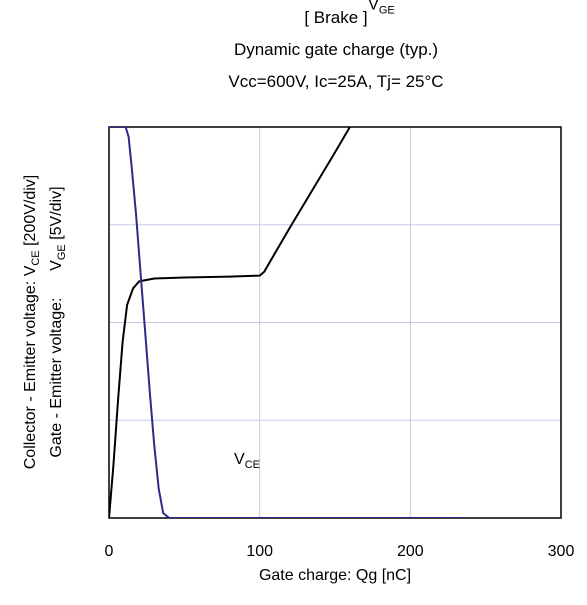 The image size is (587, 605). I want to click on x-ticks: 0 100 200 300, so click(340, 551).